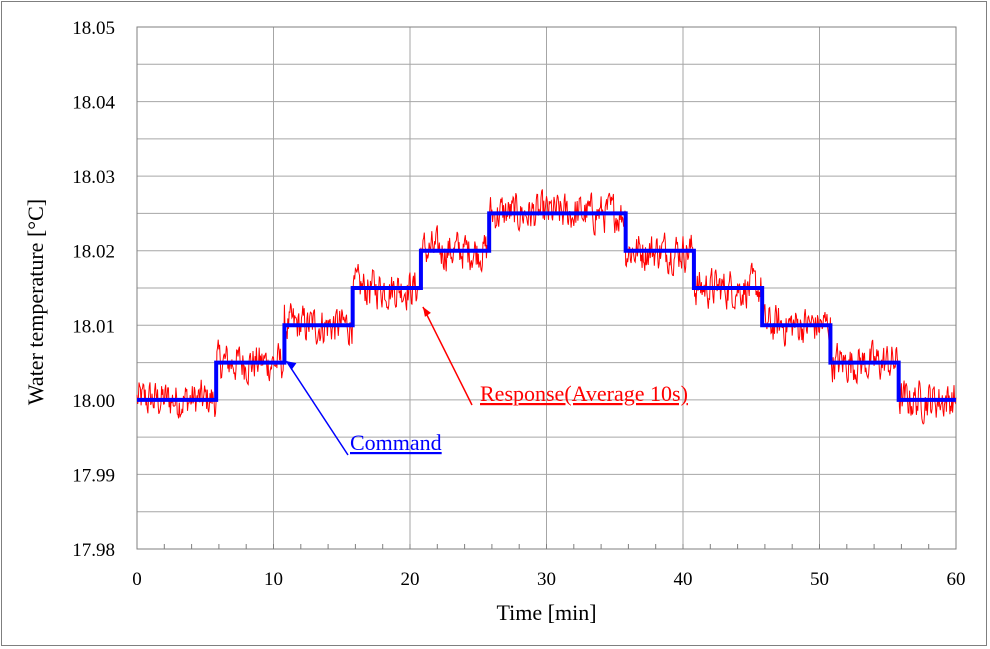  Describe the element at coordinates (396, 442) in the screenshot. I see `command-annotation: Command` at that location.